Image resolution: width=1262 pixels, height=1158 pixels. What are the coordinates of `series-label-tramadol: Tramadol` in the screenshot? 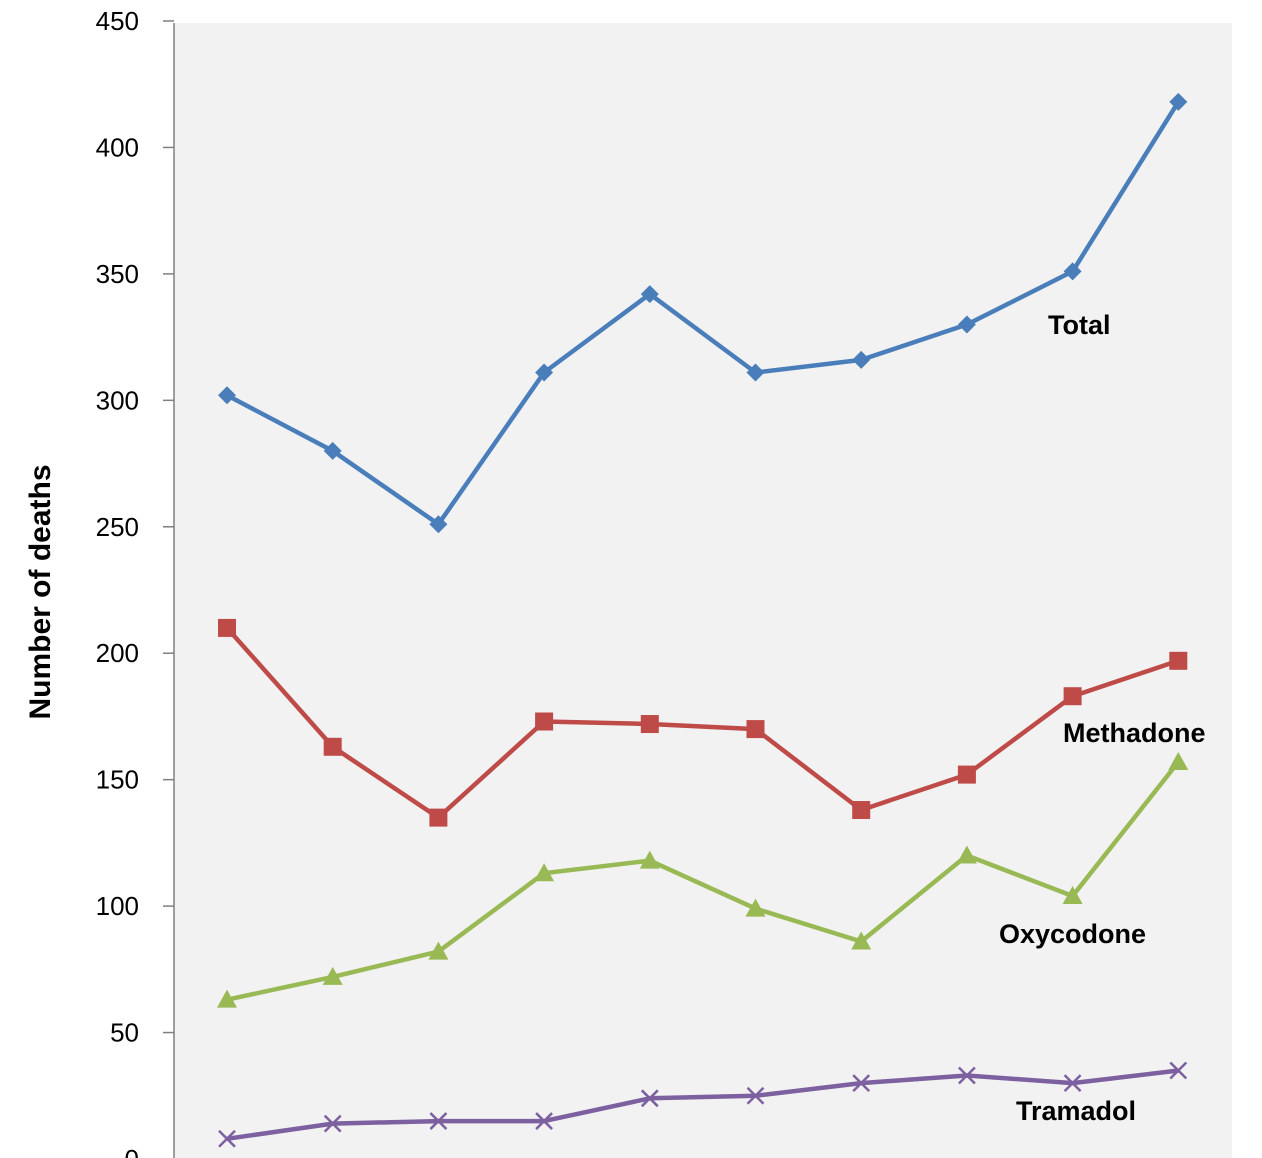 It's located at (1076, 1111).